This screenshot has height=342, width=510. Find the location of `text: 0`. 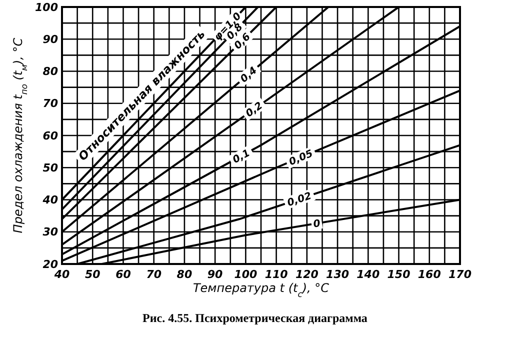

text: 0 is located at coordinates (317, 224).